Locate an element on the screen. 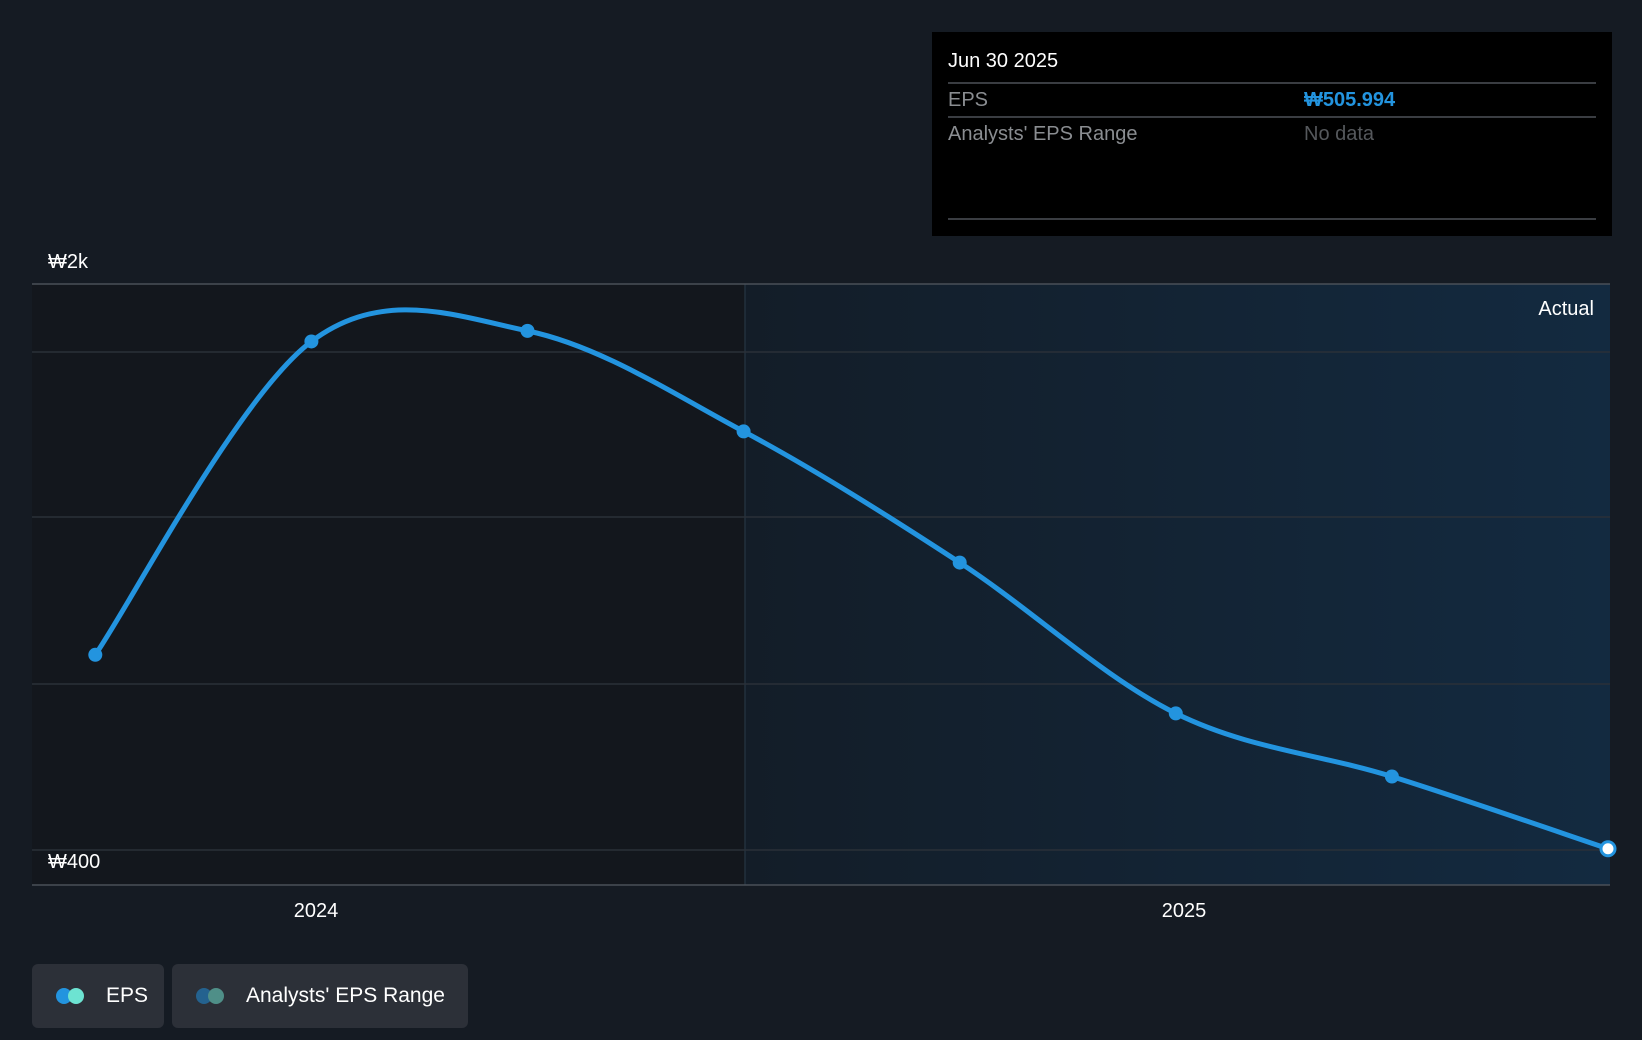 The height and width of the screenshot is (1040, 1642). legend-label: EPS is located at coordinates (127, 995).